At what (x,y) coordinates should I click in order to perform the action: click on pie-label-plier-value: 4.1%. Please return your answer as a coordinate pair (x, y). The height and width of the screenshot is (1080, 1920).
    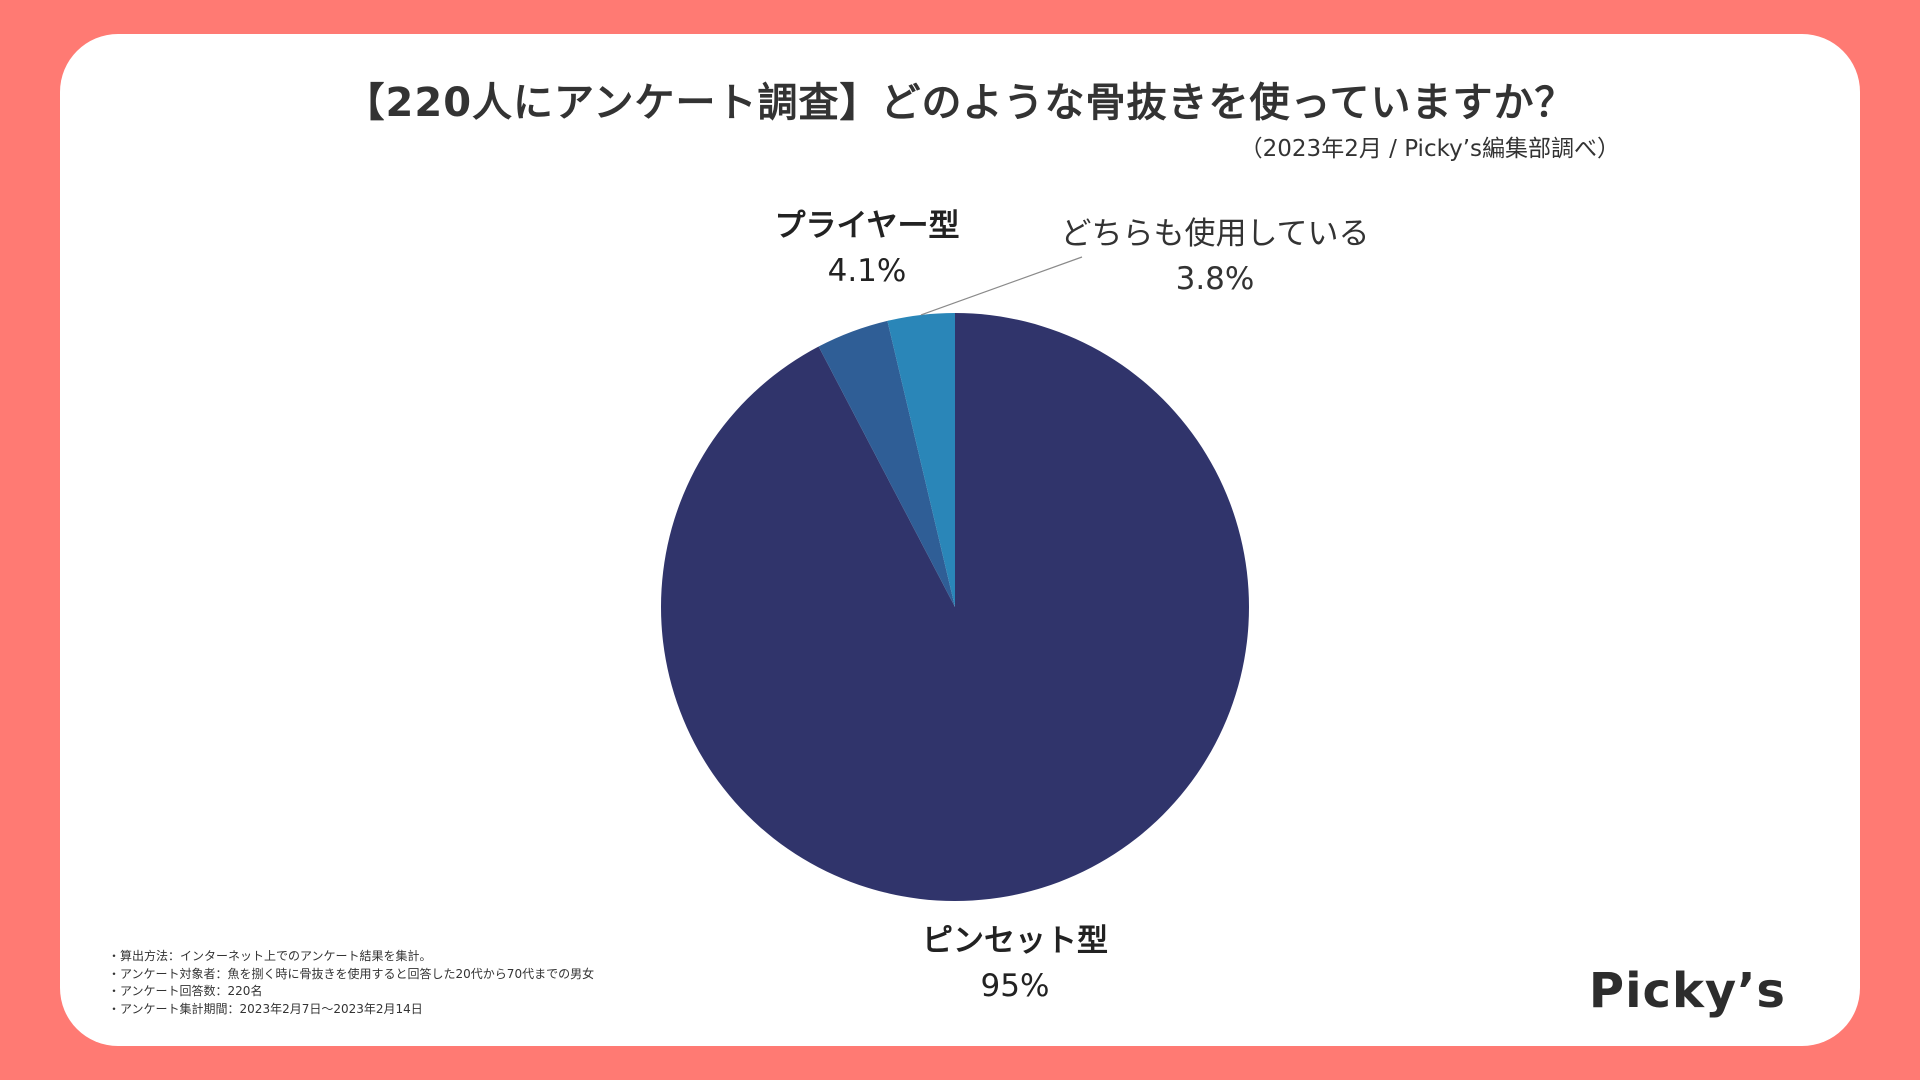
    Looking at the image, I should click on (867, 270).